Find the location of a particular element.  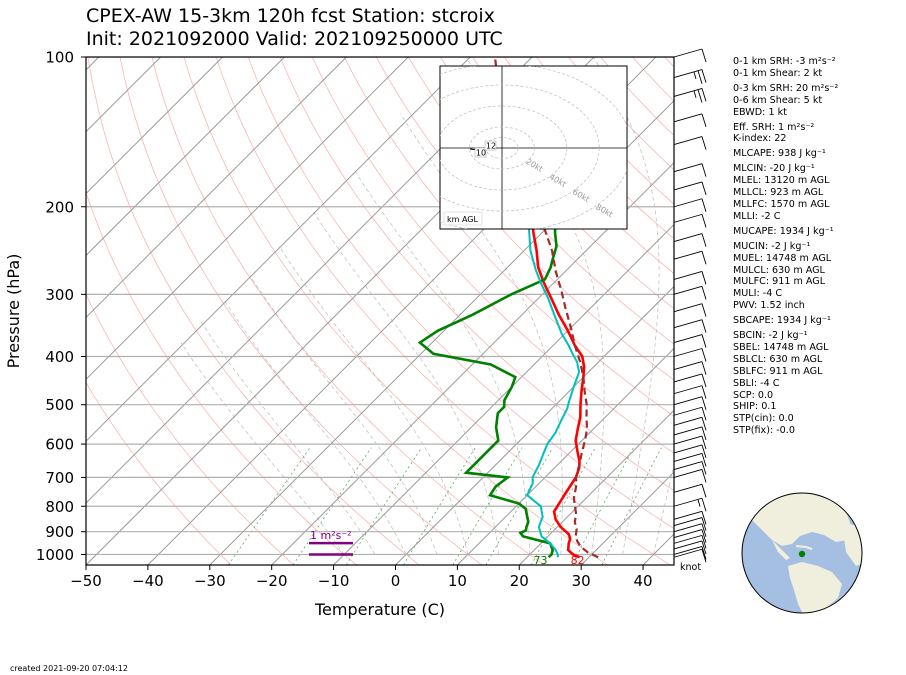

y-tick-label: 700 is located at coordinates (59, 478).